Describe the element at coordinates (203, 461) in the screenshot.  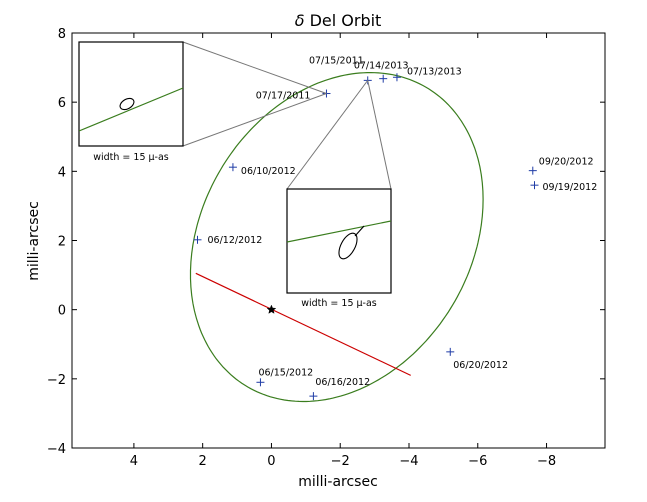
I see `x-tick-label: 2` at that location.